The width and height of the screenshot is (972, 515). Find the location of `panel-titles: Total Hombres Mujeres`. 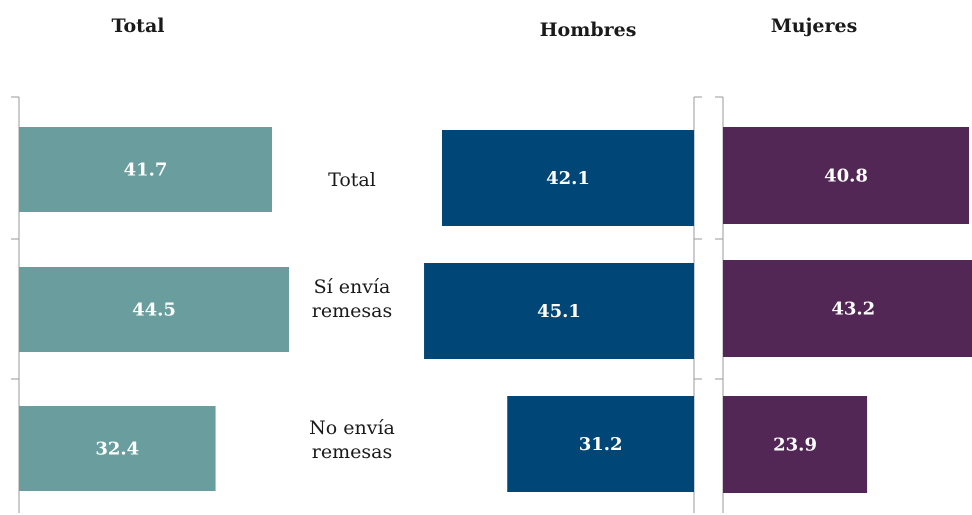

panel-titles: Total Hombres Mujeres is located at coordinates (485, 28).